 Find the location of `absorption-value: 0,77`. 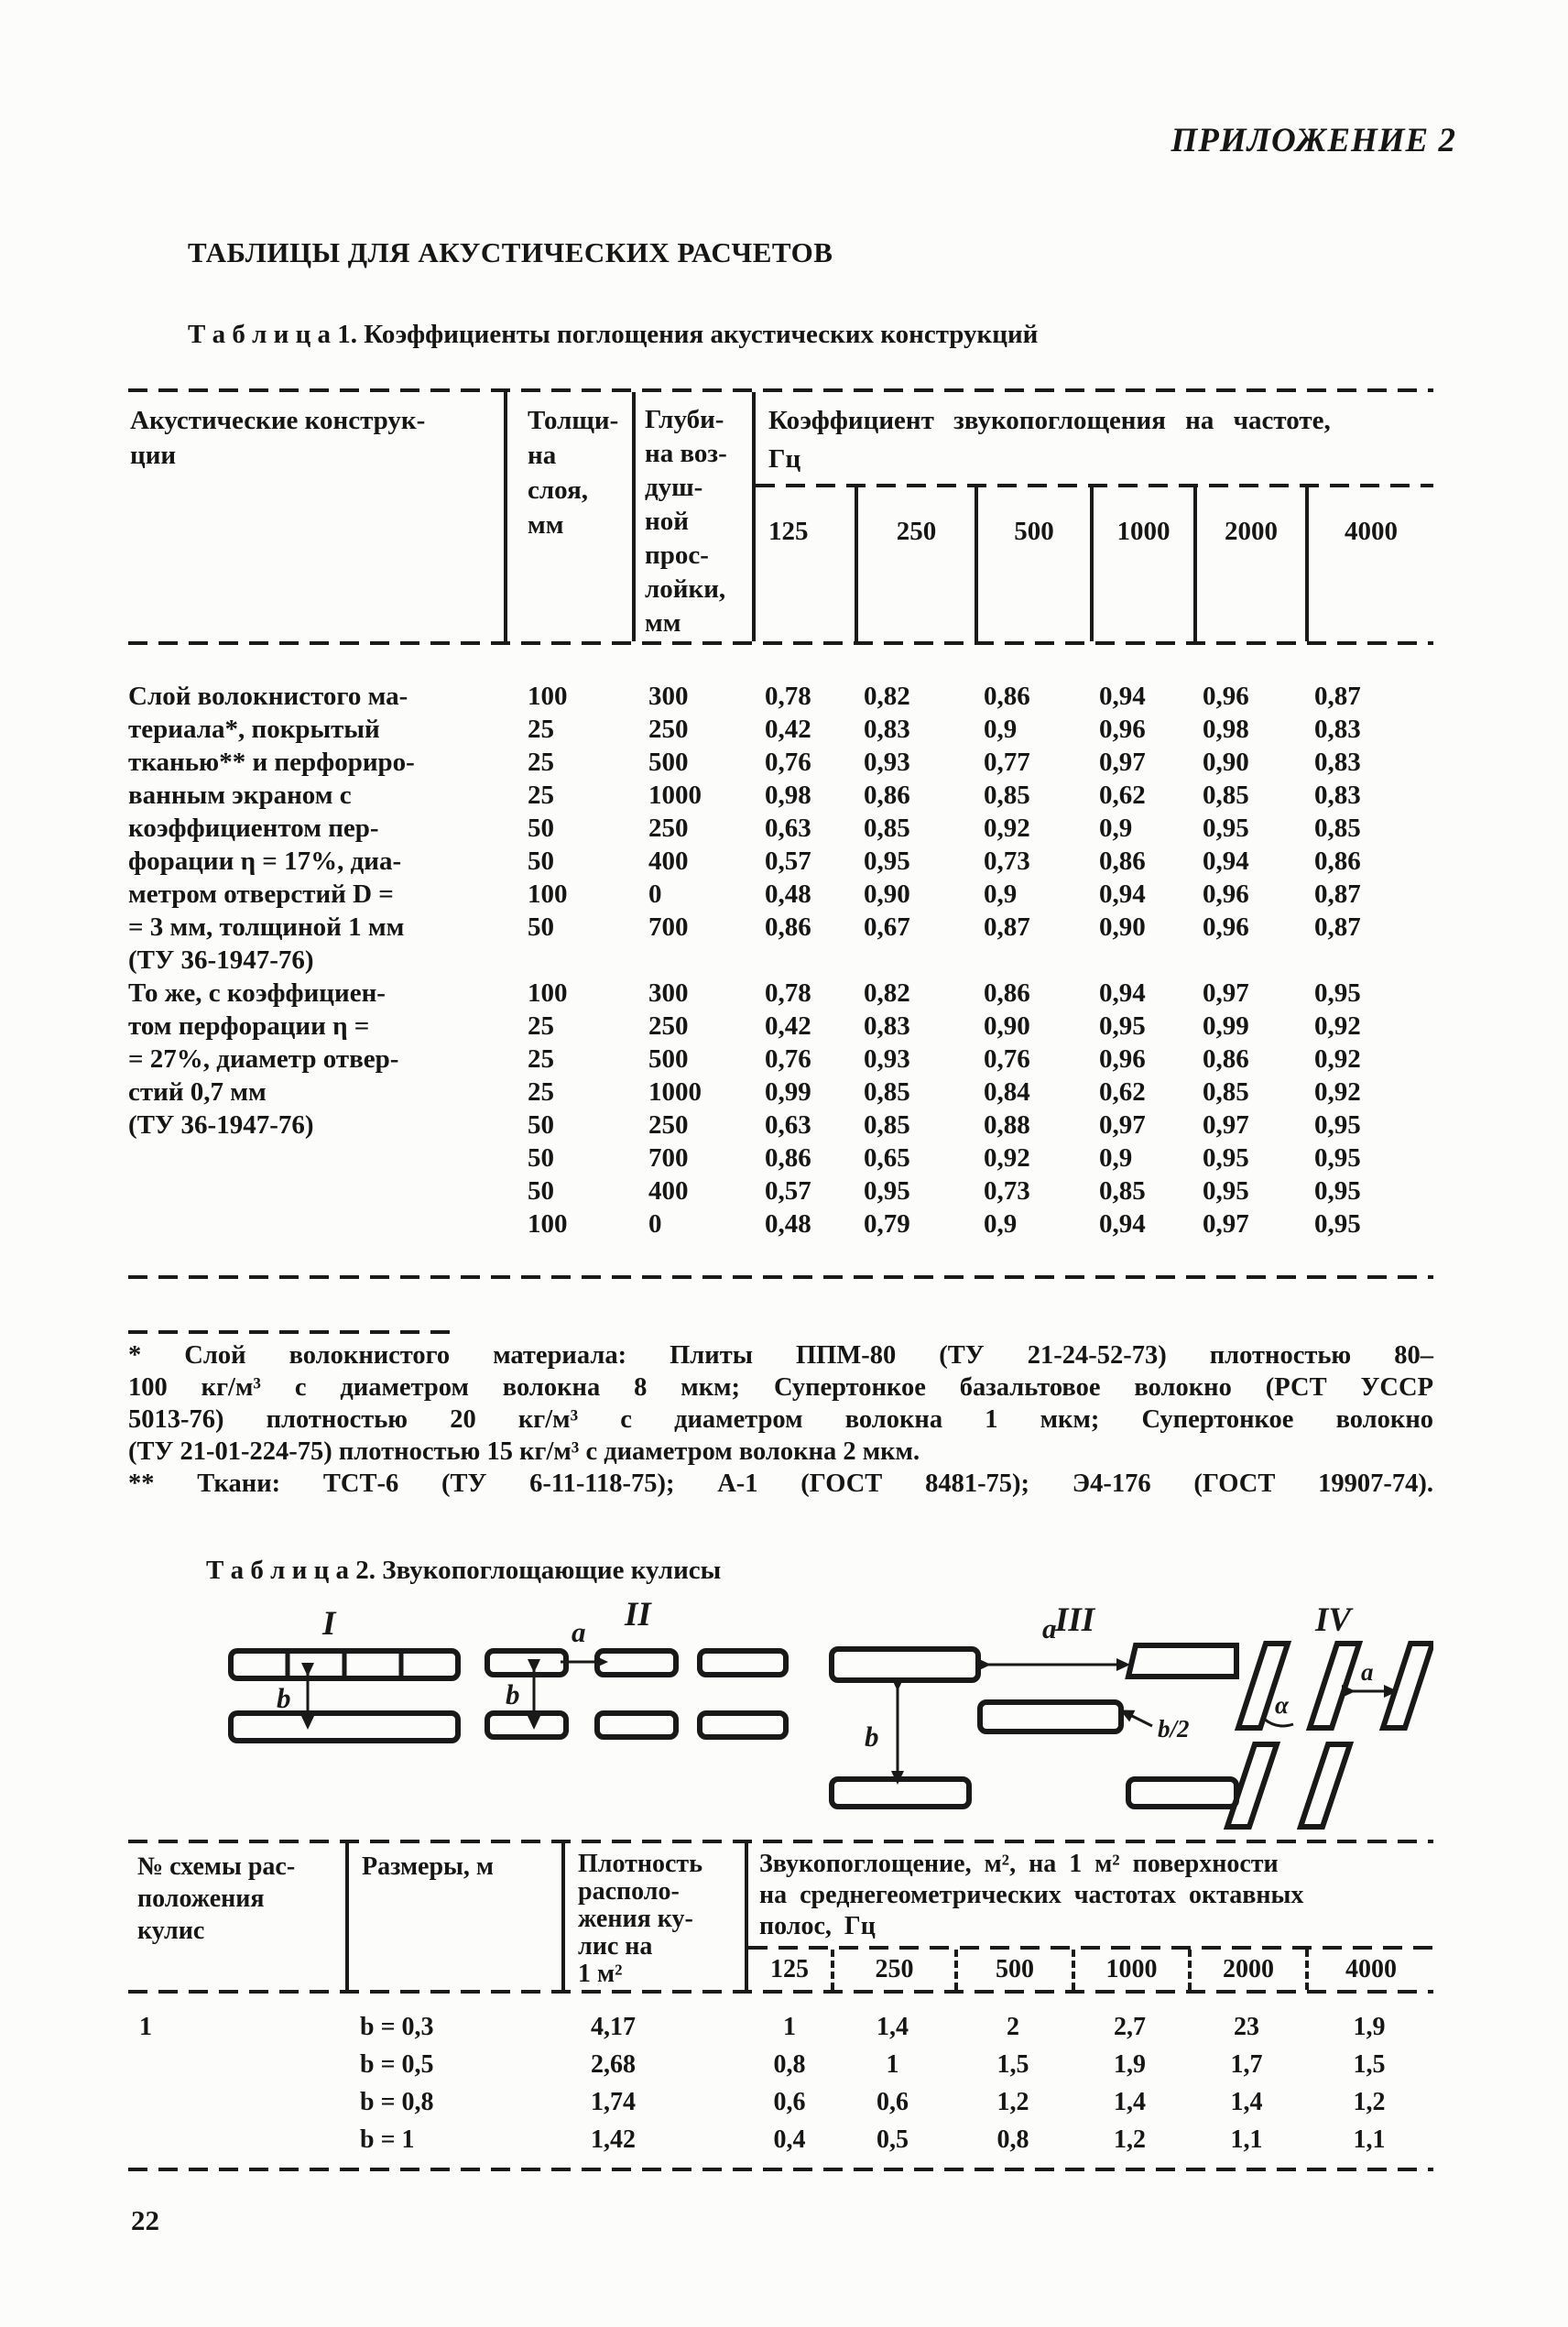

absorption-value: 0,77 is located at coordinates (1007, 762).